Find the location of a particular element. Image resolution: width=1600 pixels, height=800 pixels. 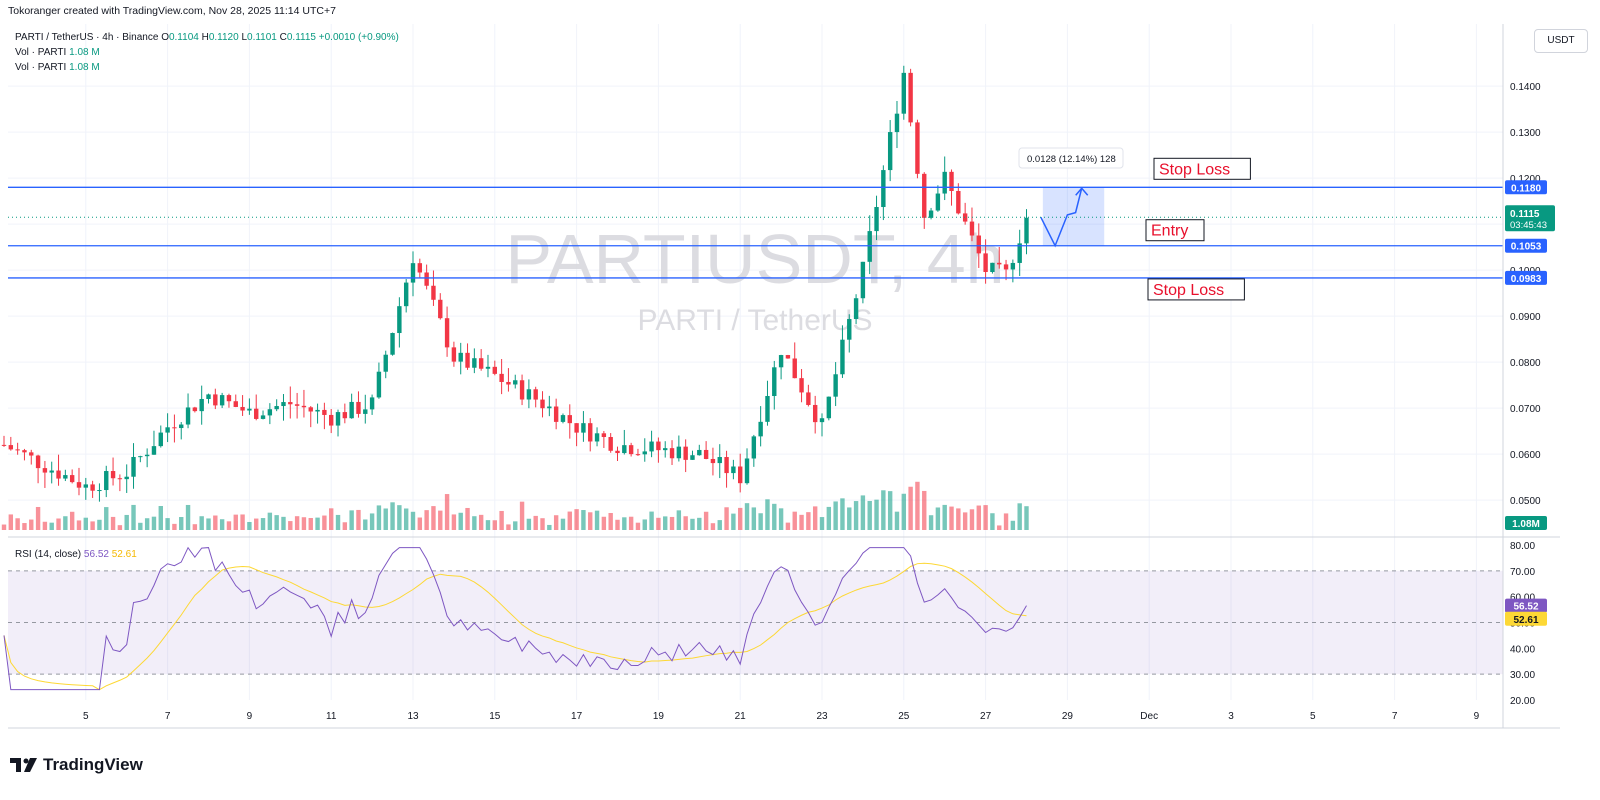

volume-legend-value: 1.08 M is located at coordinates (84, 67).